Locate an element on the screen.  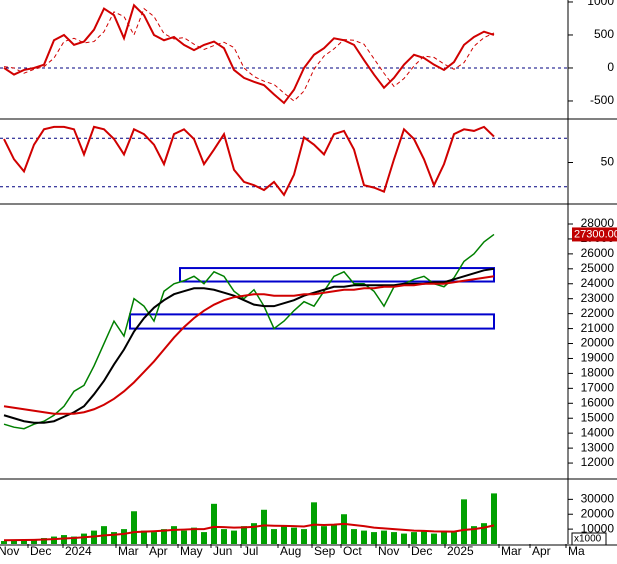
y-tick-label: 18000 is located at coordinates (598, 373).